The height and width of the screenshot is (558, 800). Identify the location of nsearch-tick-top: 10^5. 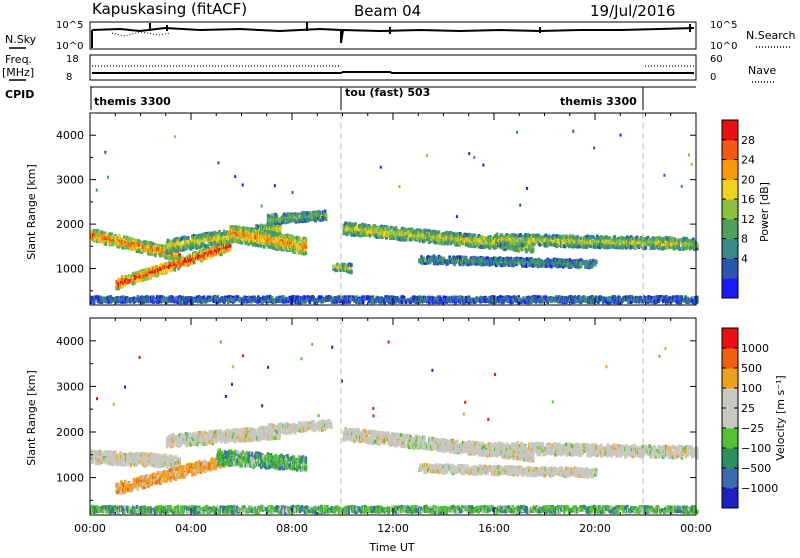
(723, 25).